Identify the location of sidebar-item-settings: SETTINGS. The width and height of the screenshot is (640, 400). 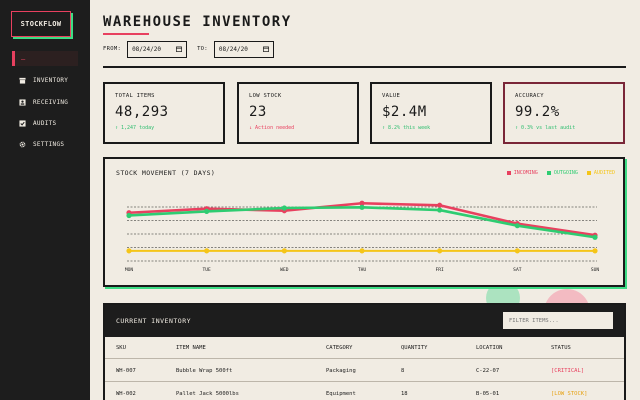
(54, 144).